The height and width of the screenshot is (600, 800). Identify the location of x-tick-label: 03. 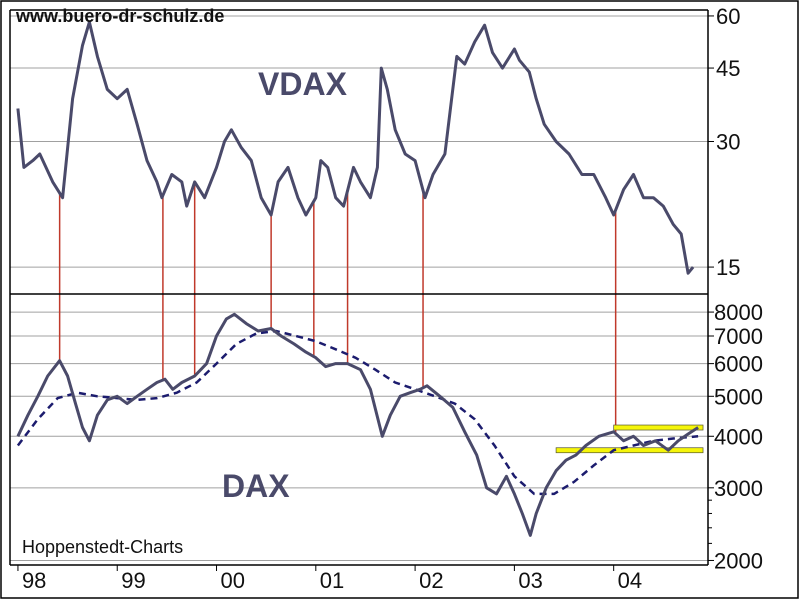
(530, 580).